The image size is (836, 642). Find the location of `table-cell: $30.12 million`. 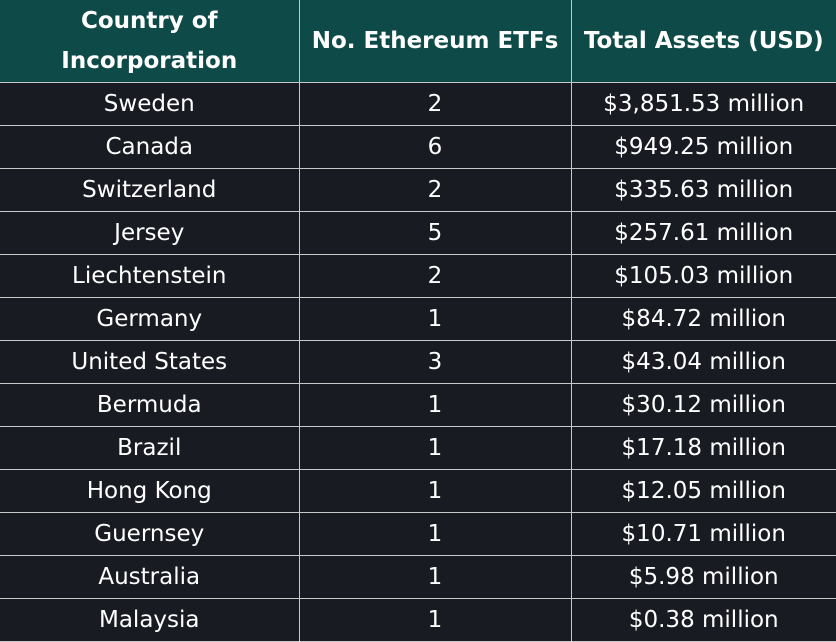

table-cell: $30.12 million is located at coordinates (703, 405).